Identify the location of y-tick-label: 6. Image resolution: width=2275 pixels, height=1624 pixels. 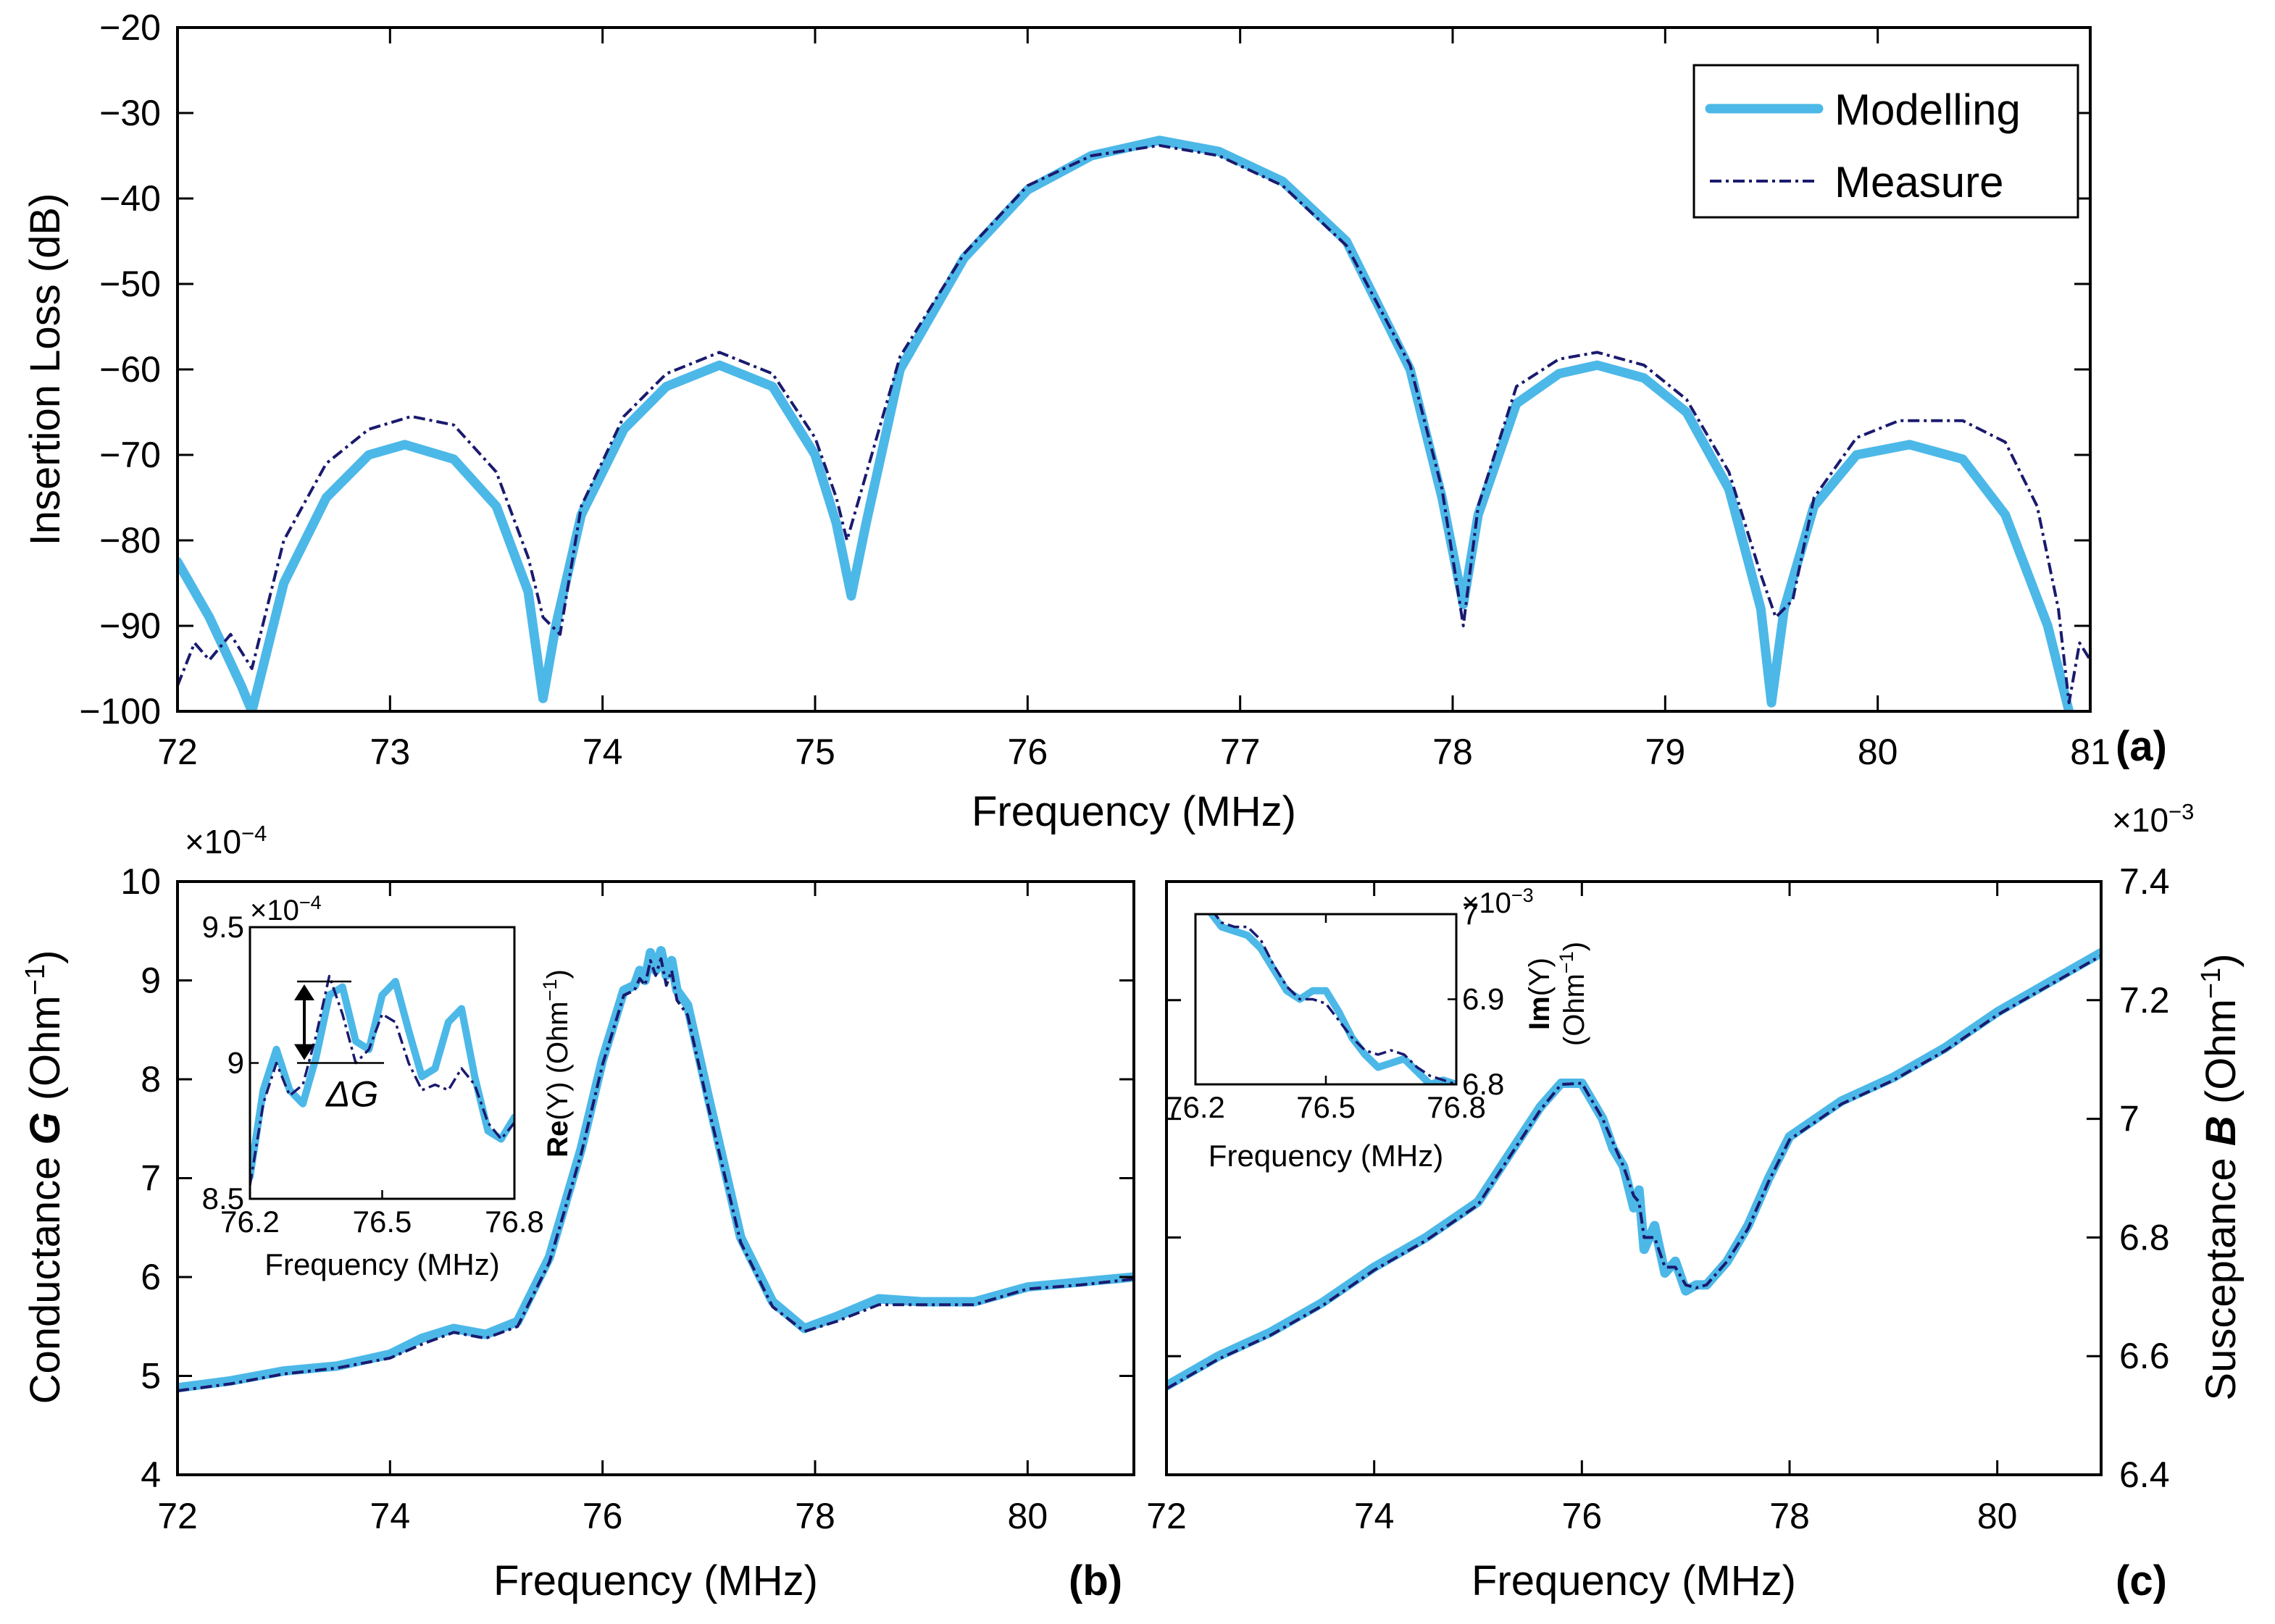
(151, 1277).